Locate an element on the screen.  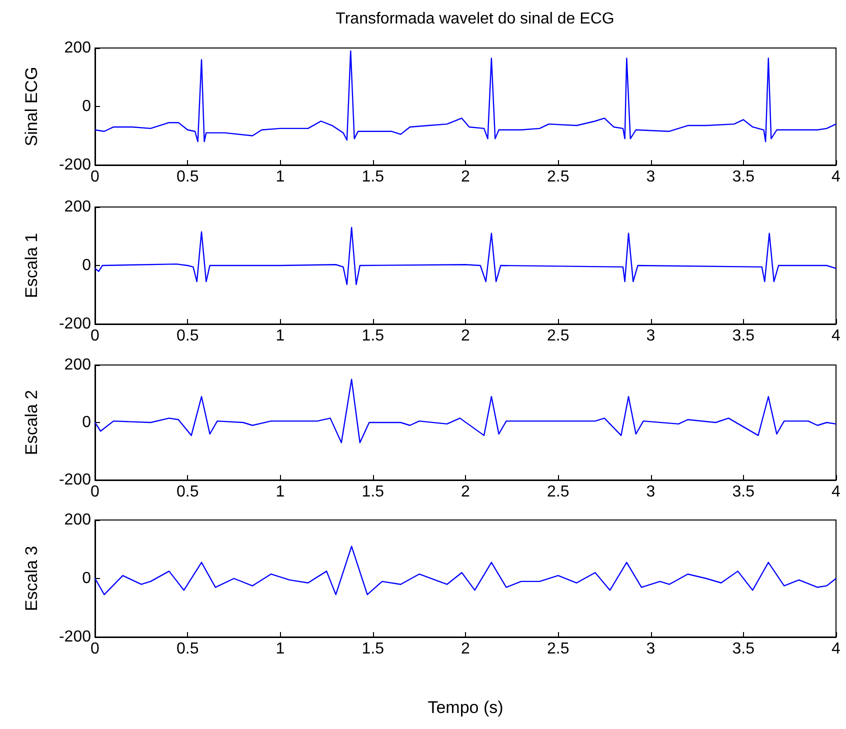
x-axis-title: Tempo (s) is located at coordinates (466, 707).